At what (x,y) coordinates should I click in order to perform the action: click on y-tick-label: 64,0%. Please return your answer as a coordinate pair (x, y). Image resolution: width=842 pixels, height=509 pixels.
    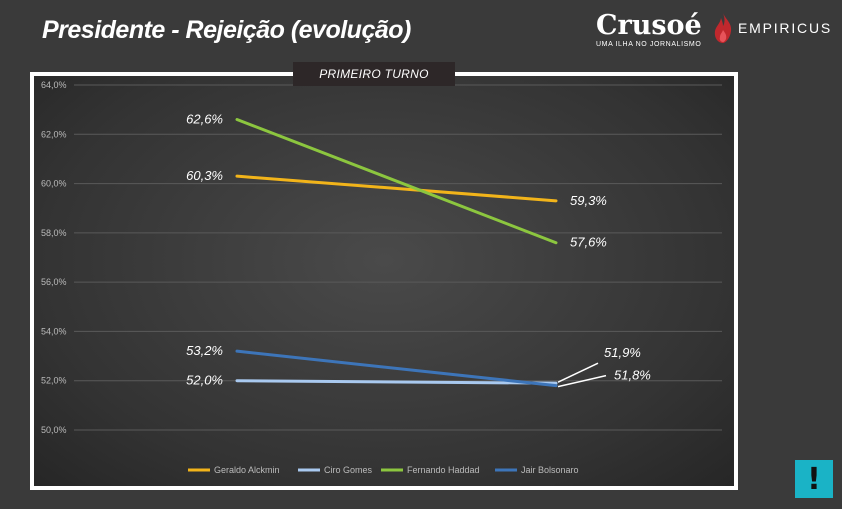
    Looking at the image, I should click on (54, 85).